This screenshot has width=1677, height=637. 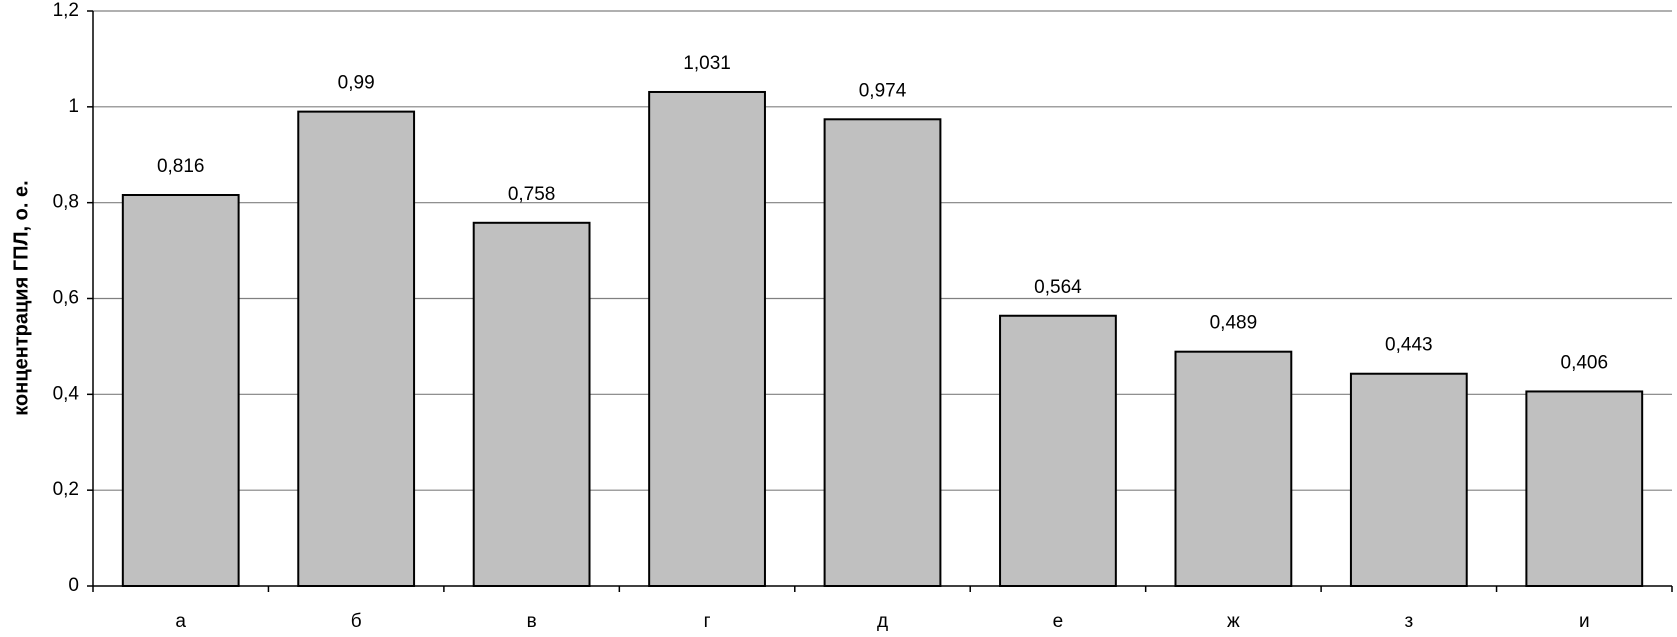 I want to click on y-axis-title: концентрация ГПЛ, о. е., so click(x=21, y=297).